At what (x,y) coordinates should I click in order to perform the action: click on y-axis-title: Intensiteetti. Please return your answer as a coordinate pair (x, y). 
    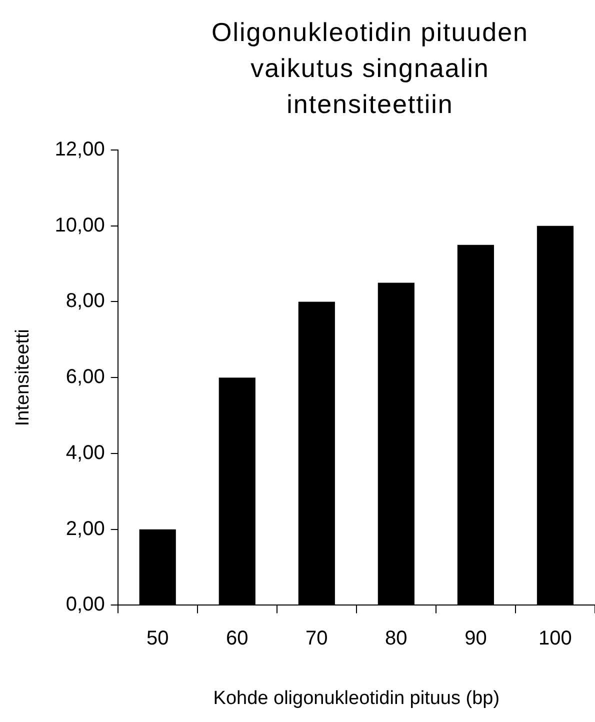
    Looking at the image, I should click on (23, 377).